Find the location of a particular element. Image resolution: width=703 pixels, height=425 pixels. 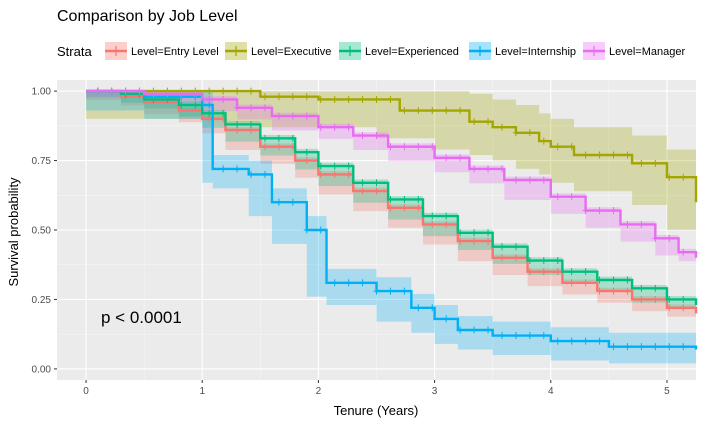

legend-label: Level=Manager is located at coordinates (647, 52).